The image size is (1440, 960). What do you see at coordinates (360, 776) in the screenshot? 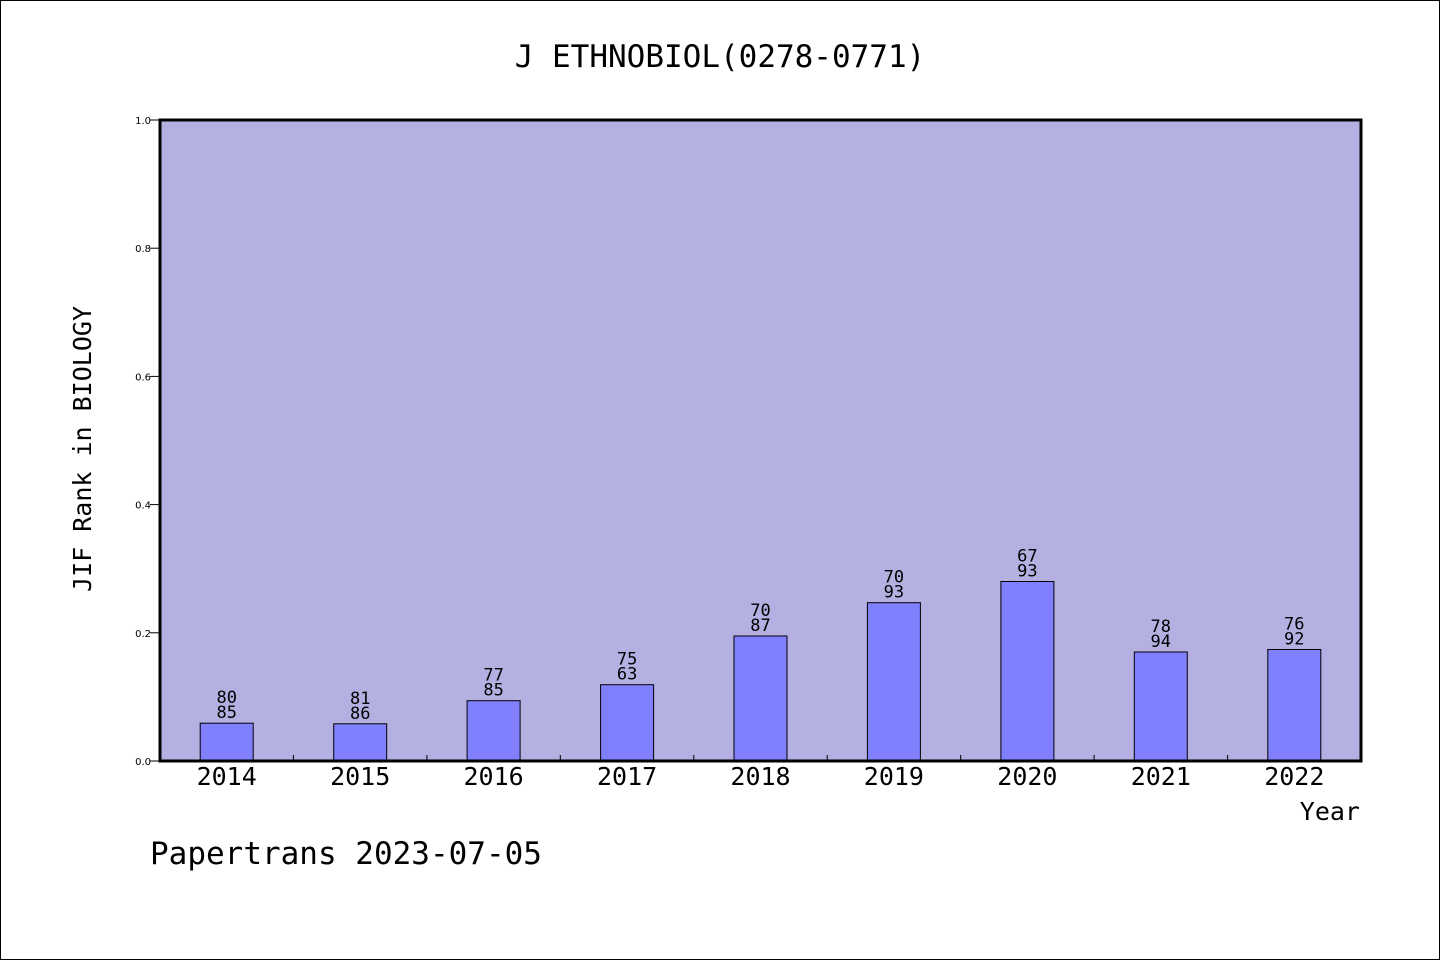
I see `x-tick-label-2015: 2015` at bounding box center [360, 776].